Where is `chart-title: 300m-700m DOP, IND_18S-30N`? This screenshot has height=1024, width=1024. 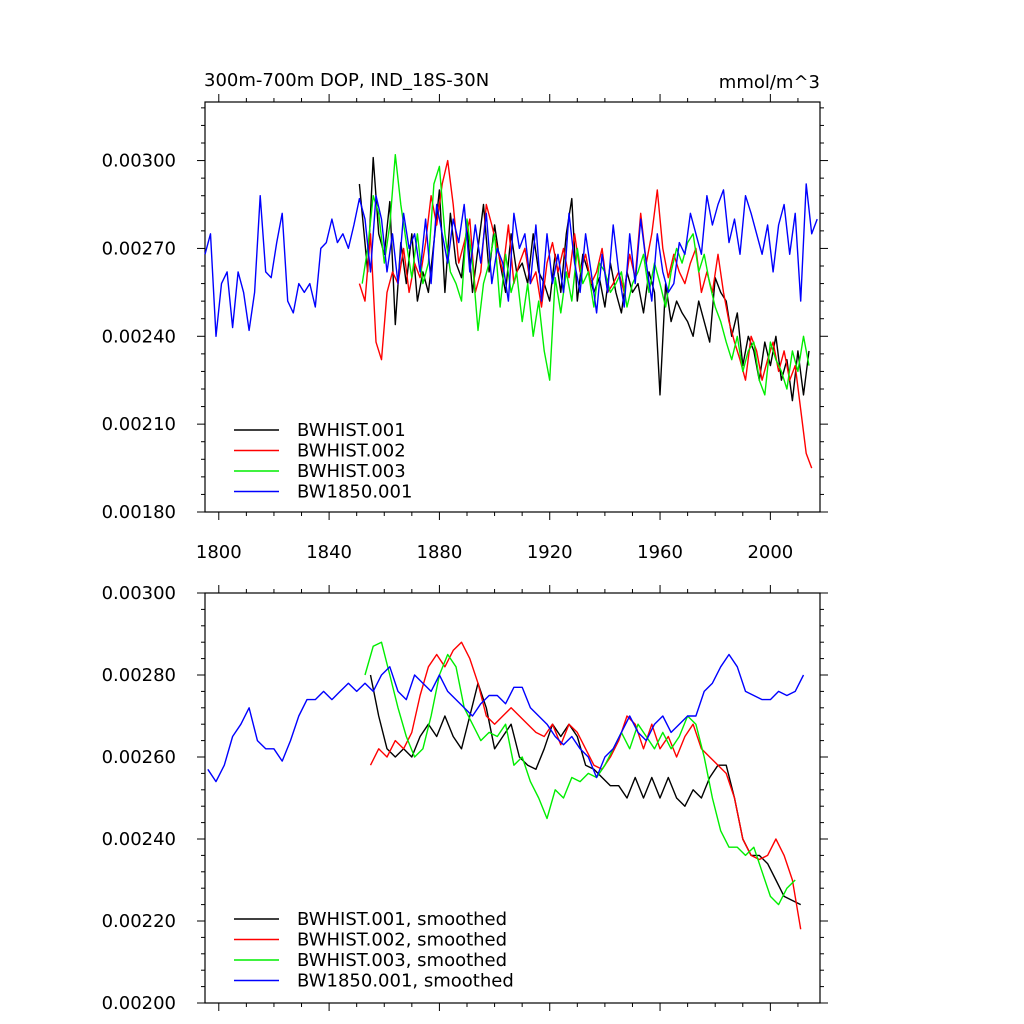 chart-title: 300m-700m DOP, IND_18S-30N is located at coordinates (346, 80).